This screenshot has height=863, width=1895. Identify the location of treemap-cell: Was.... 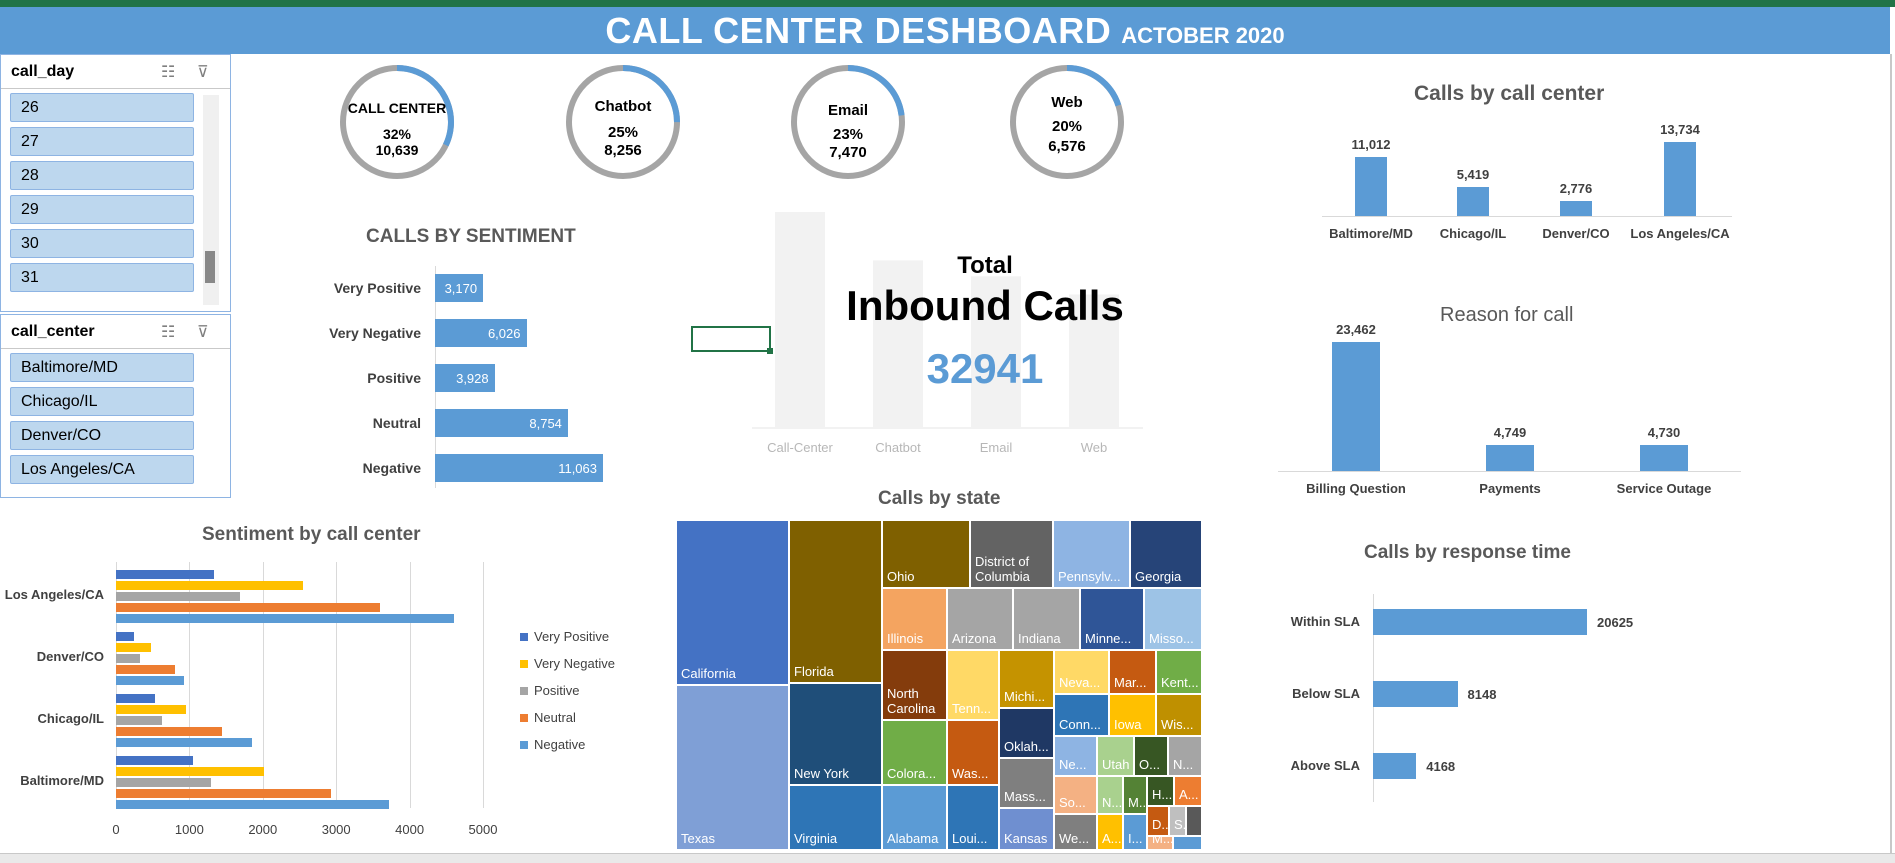
(973, 752).